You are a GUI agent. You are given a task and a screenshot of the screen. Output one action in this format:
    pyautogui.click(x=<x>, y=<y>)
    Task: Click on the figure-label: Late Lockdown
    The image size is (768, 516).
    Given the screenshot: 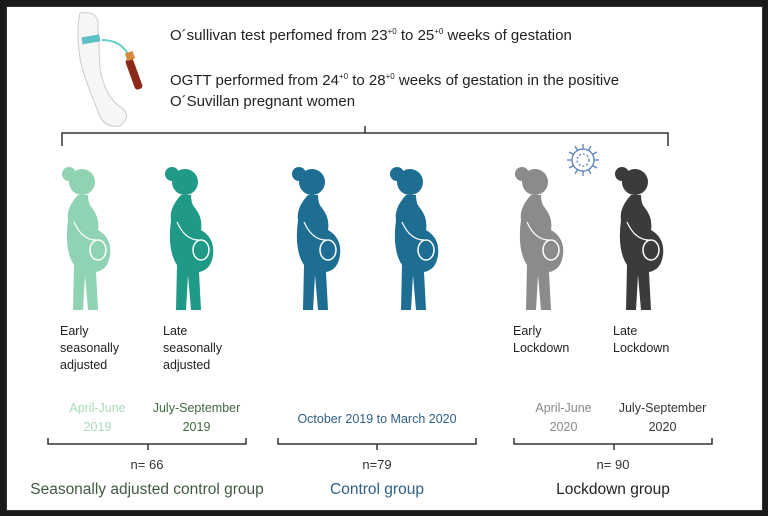 What is the action you would take?
    pyautogui.click(x=641, y=340)
    